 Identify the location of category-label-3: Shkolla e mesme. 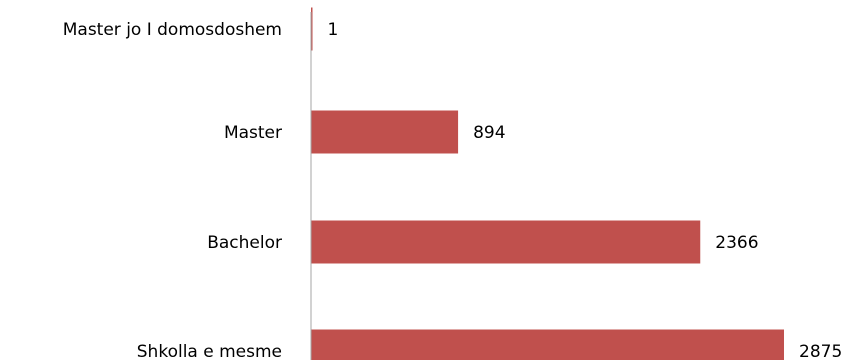
(209, 351).